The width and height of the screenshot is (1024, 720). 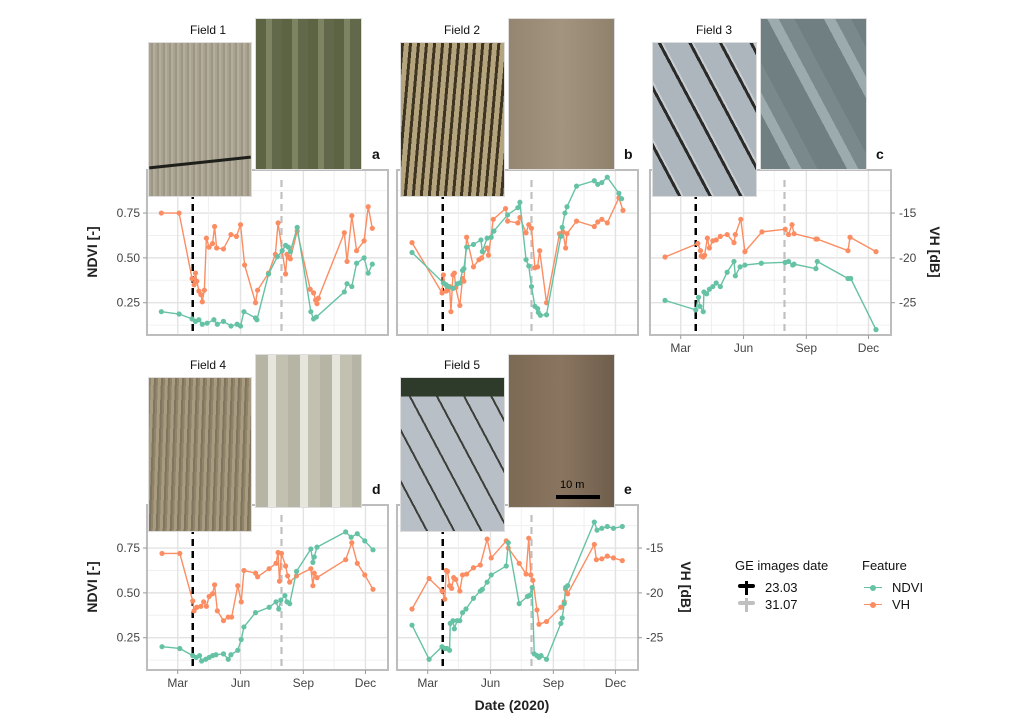 What do you see at coordinates (873, 605) in the screenshot?
I see `legend-key-vh` at bounding box center [873, 605].